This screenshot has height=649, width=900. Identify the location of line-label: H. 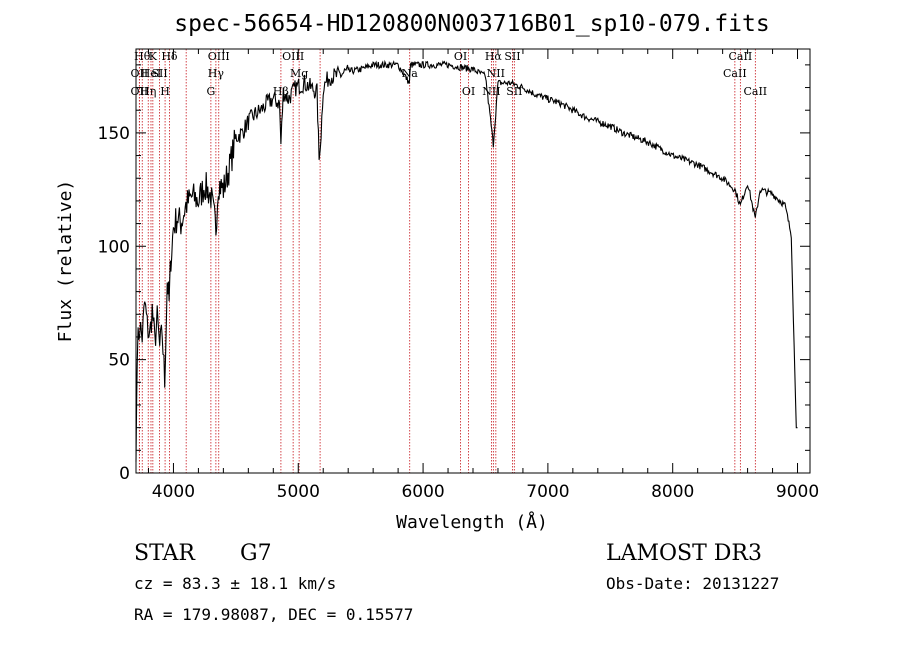
(165, 91).